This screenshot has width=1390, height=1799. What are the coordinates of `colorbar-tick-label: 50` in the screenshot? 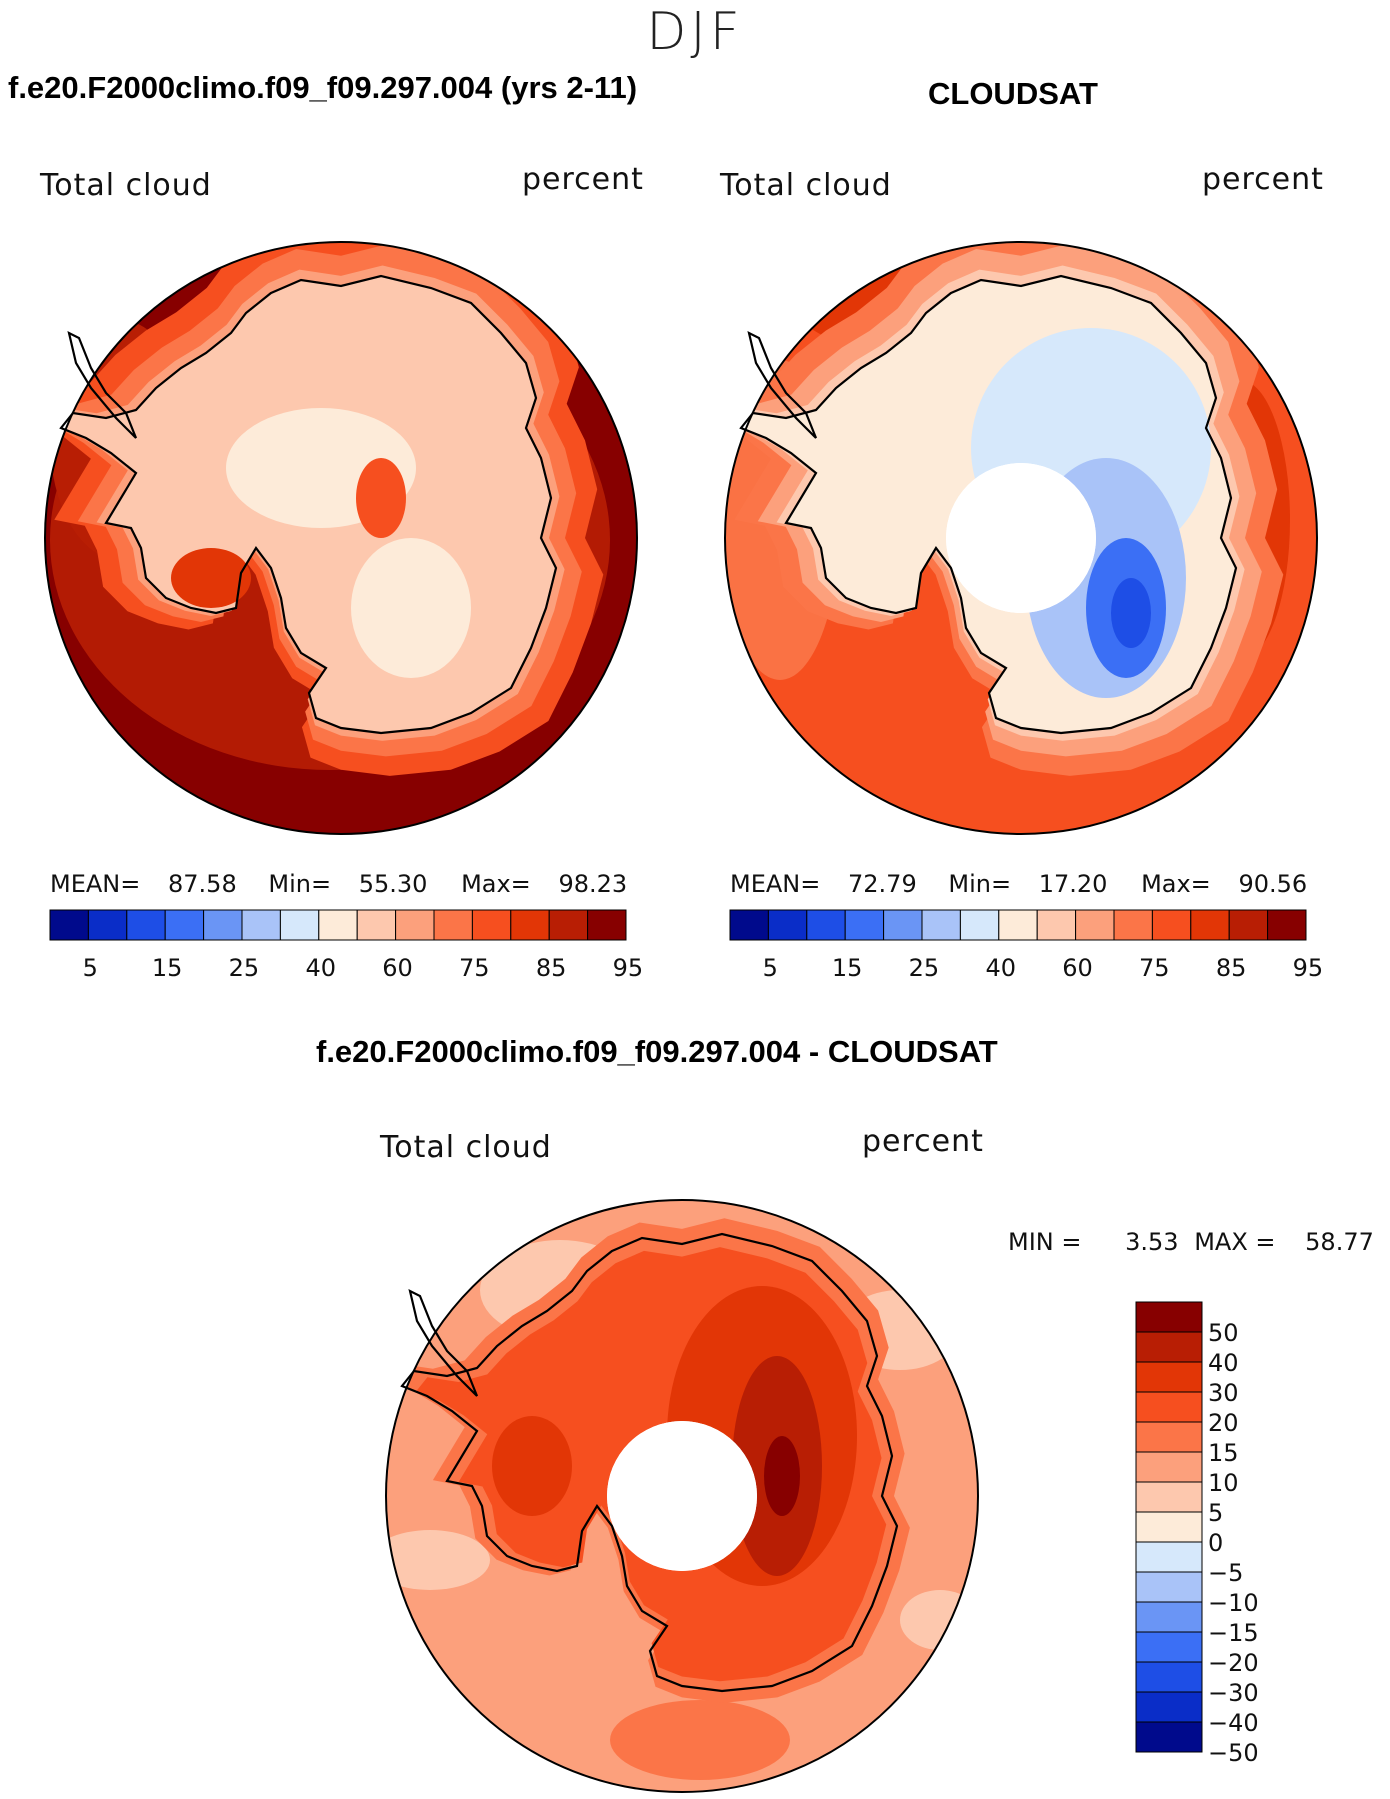 It's located at (1223, 1333).